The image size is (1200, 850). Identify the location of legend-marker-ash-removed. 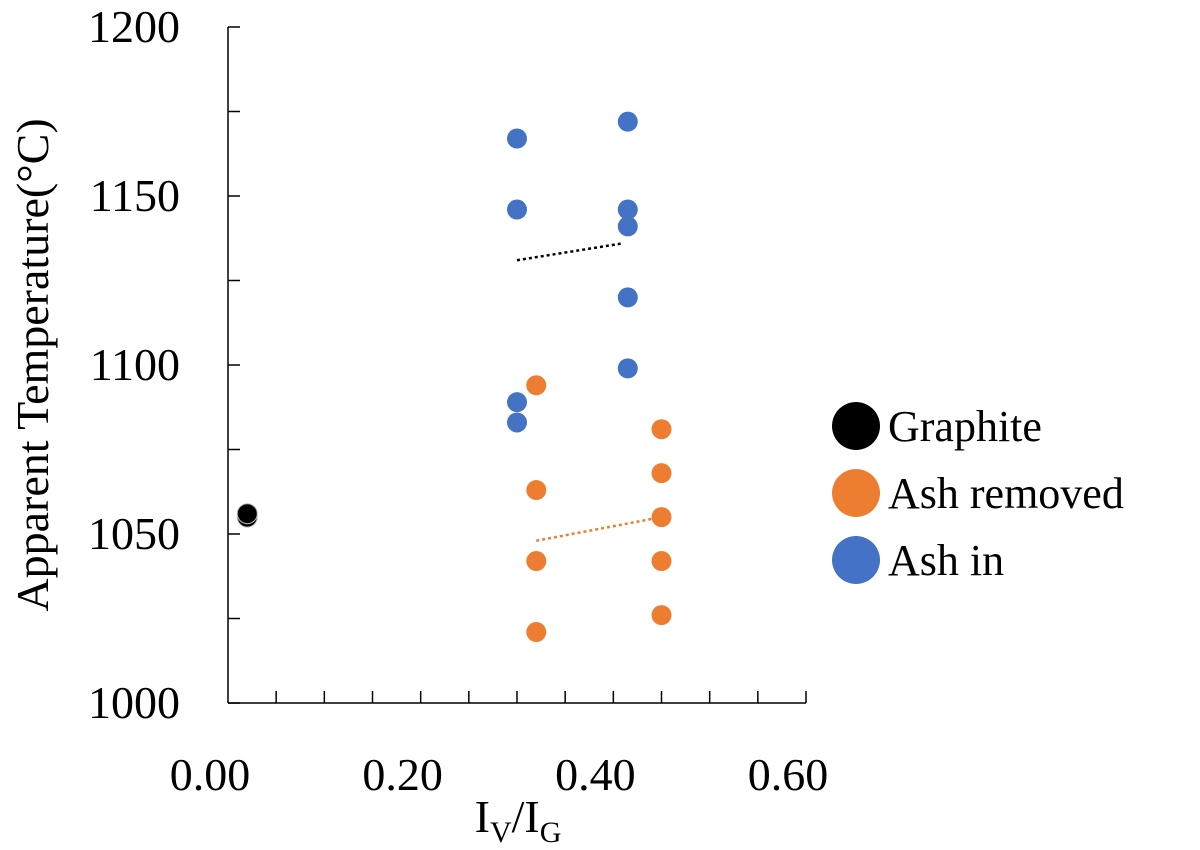
(856, 493).